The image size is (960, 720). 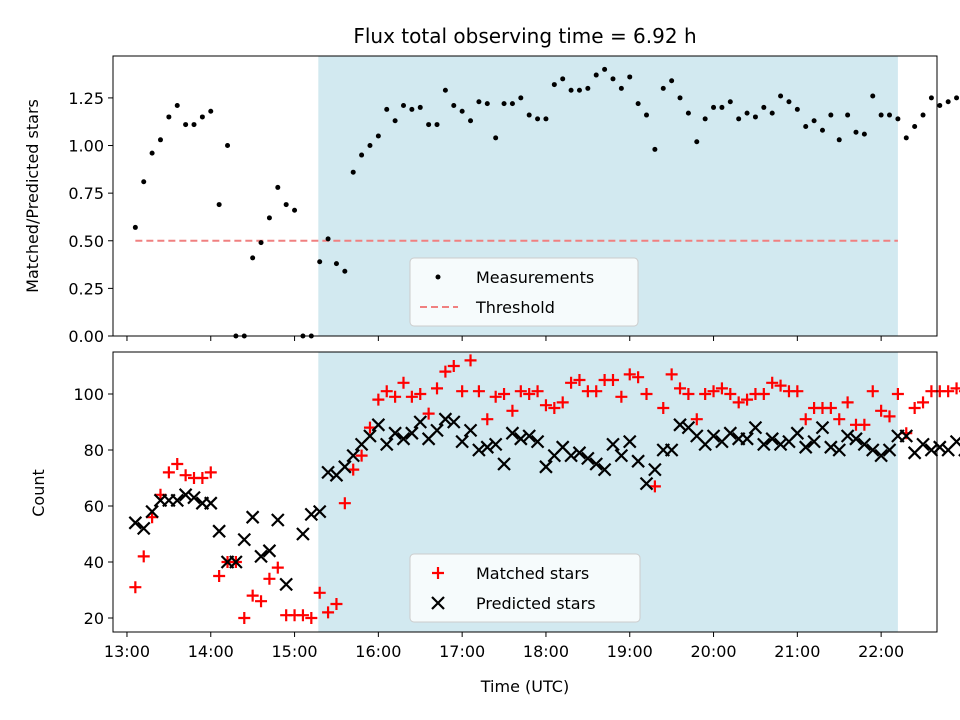 I want to click on legend-label-predicted-stars: Predicted stars, so click(x=536, y=603).